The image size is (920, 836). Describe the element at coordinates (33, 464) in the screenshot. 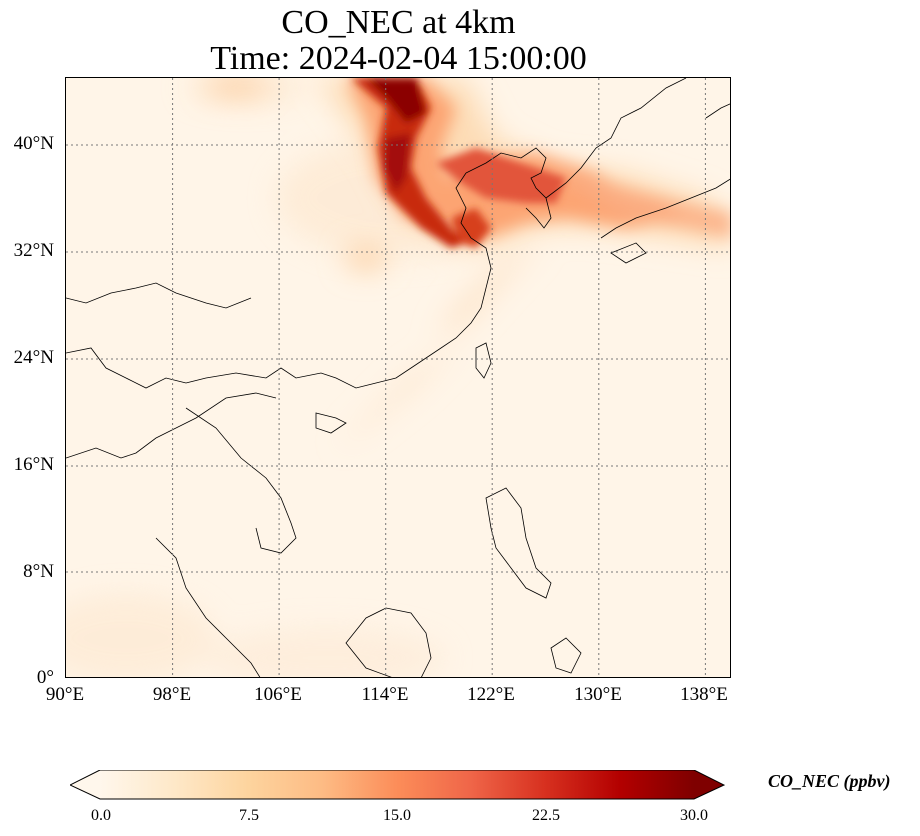

I see `lat-tick-16n: 16°N` at that location.